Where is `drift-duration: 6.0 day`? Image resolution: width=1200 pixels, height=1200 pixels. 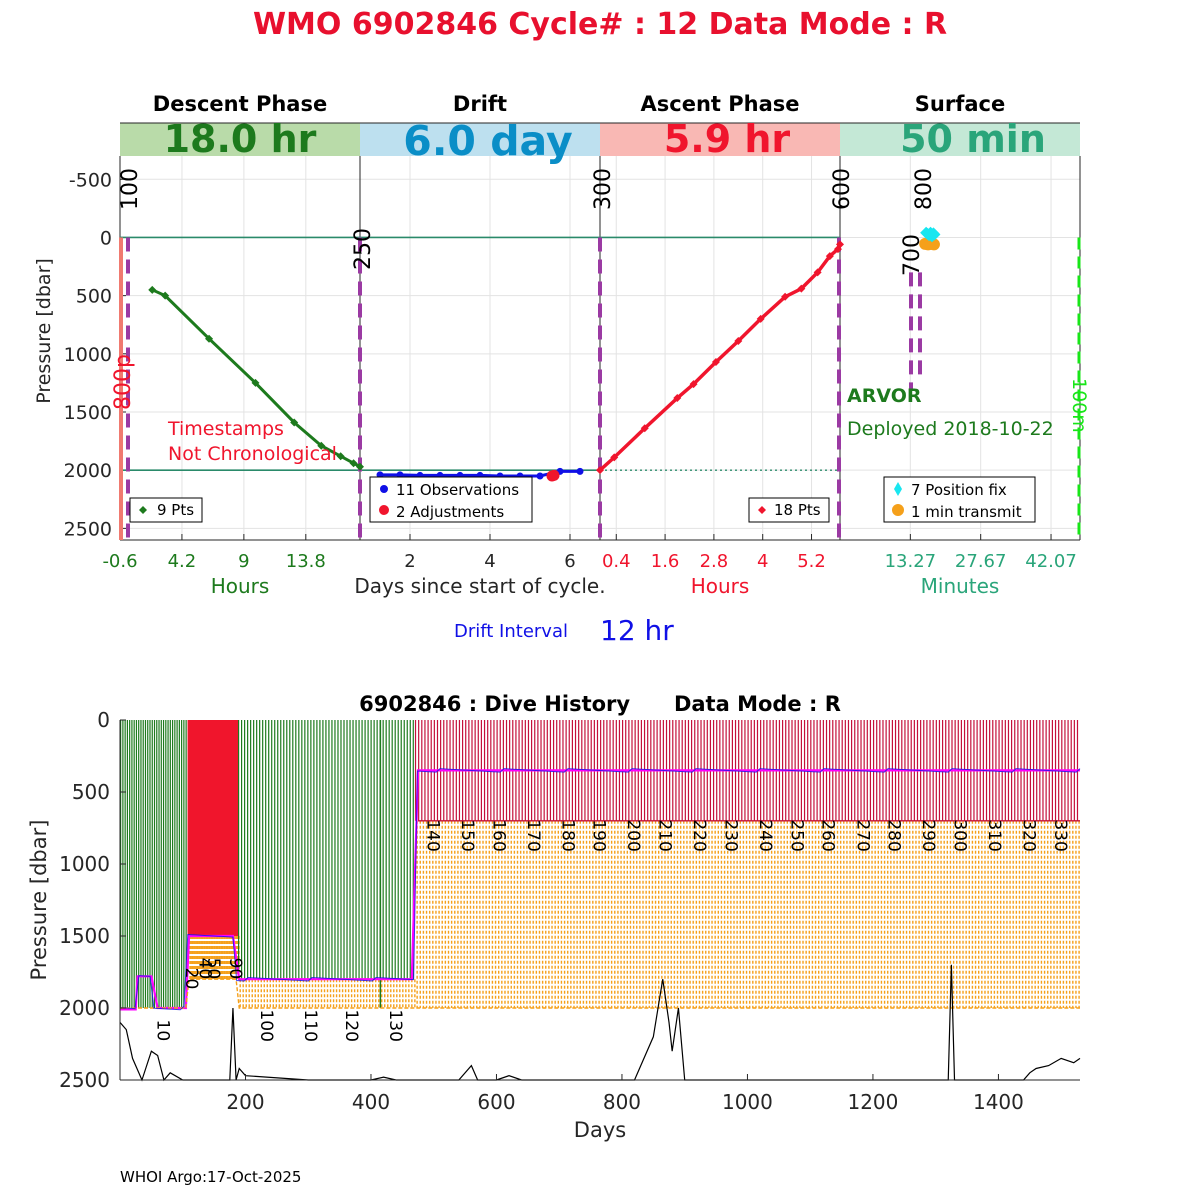 drift-duration: 6.0 day is located at coordinates (487, 141).